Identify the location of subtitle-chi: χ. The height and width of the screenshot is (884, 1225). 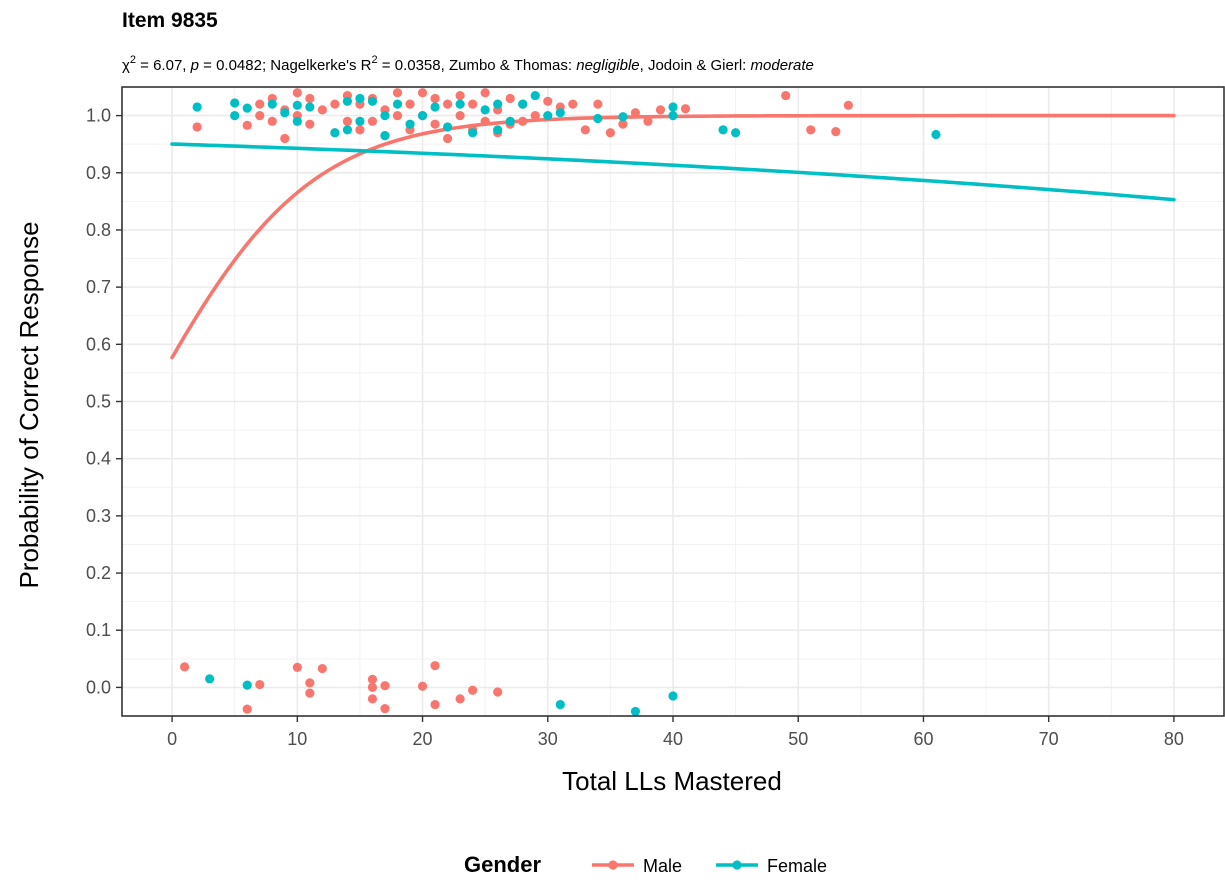
(126, 65).